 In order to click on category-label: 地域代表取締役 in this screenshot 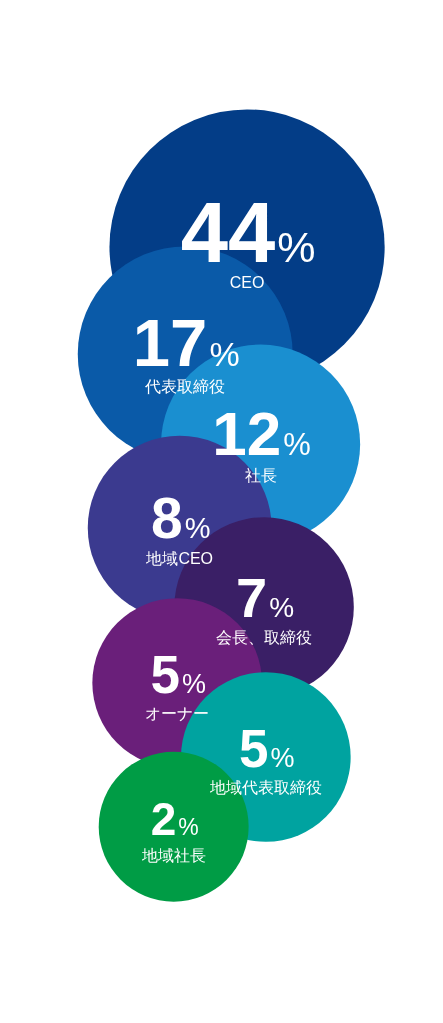, I will do `click(265, 787)`.